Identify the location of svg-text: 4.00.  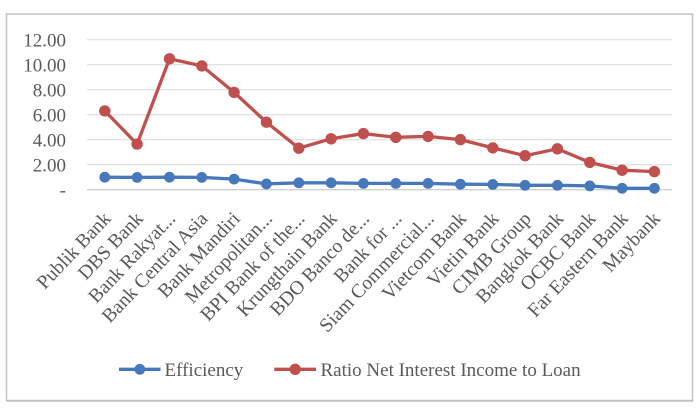
(49, 140).